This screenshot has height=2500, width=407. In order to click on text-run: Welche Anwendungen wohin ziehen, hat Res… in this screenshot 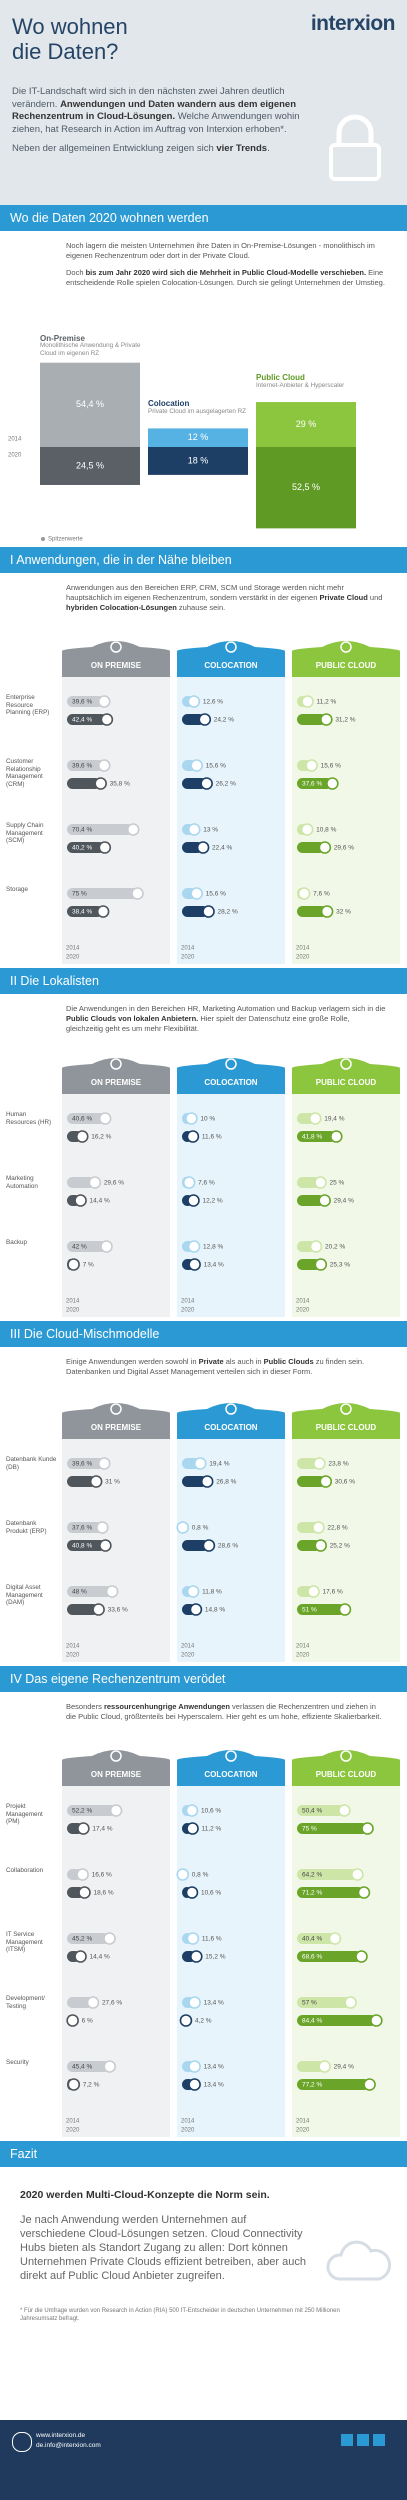, I will do `click(156, 123)`.